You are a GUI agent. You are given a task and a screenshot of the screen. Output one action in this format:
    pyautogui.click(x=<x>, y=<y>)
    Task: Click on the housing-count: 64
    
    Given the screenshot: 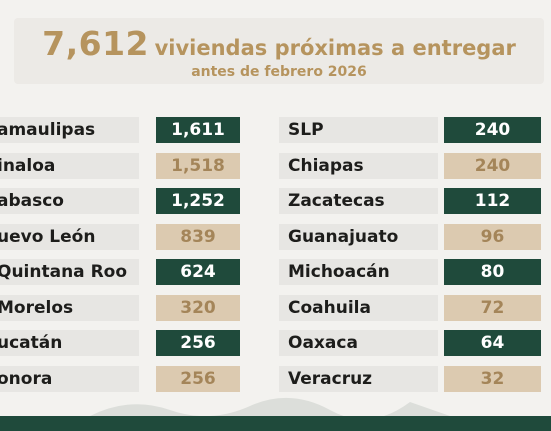 What is the action you would take?
    pyautogui.click(x=492, y=343)
    